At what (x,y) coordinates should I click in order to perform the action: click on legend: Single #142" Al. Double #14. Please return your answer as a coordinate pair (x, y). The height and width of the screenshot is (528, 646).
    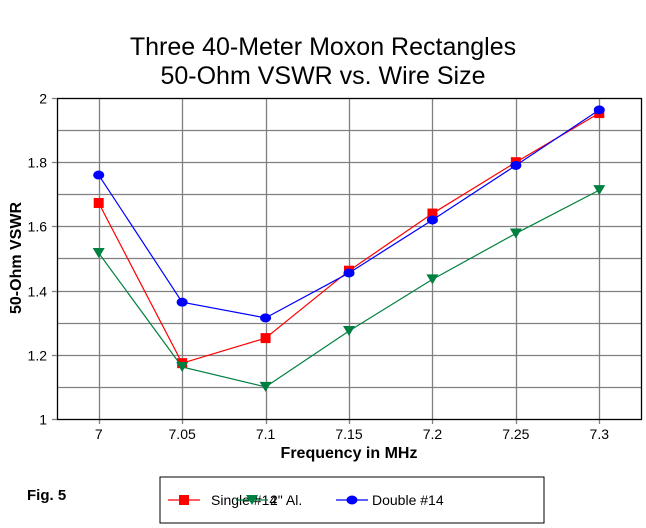
    Looking at the image, I should click on (352, 500).